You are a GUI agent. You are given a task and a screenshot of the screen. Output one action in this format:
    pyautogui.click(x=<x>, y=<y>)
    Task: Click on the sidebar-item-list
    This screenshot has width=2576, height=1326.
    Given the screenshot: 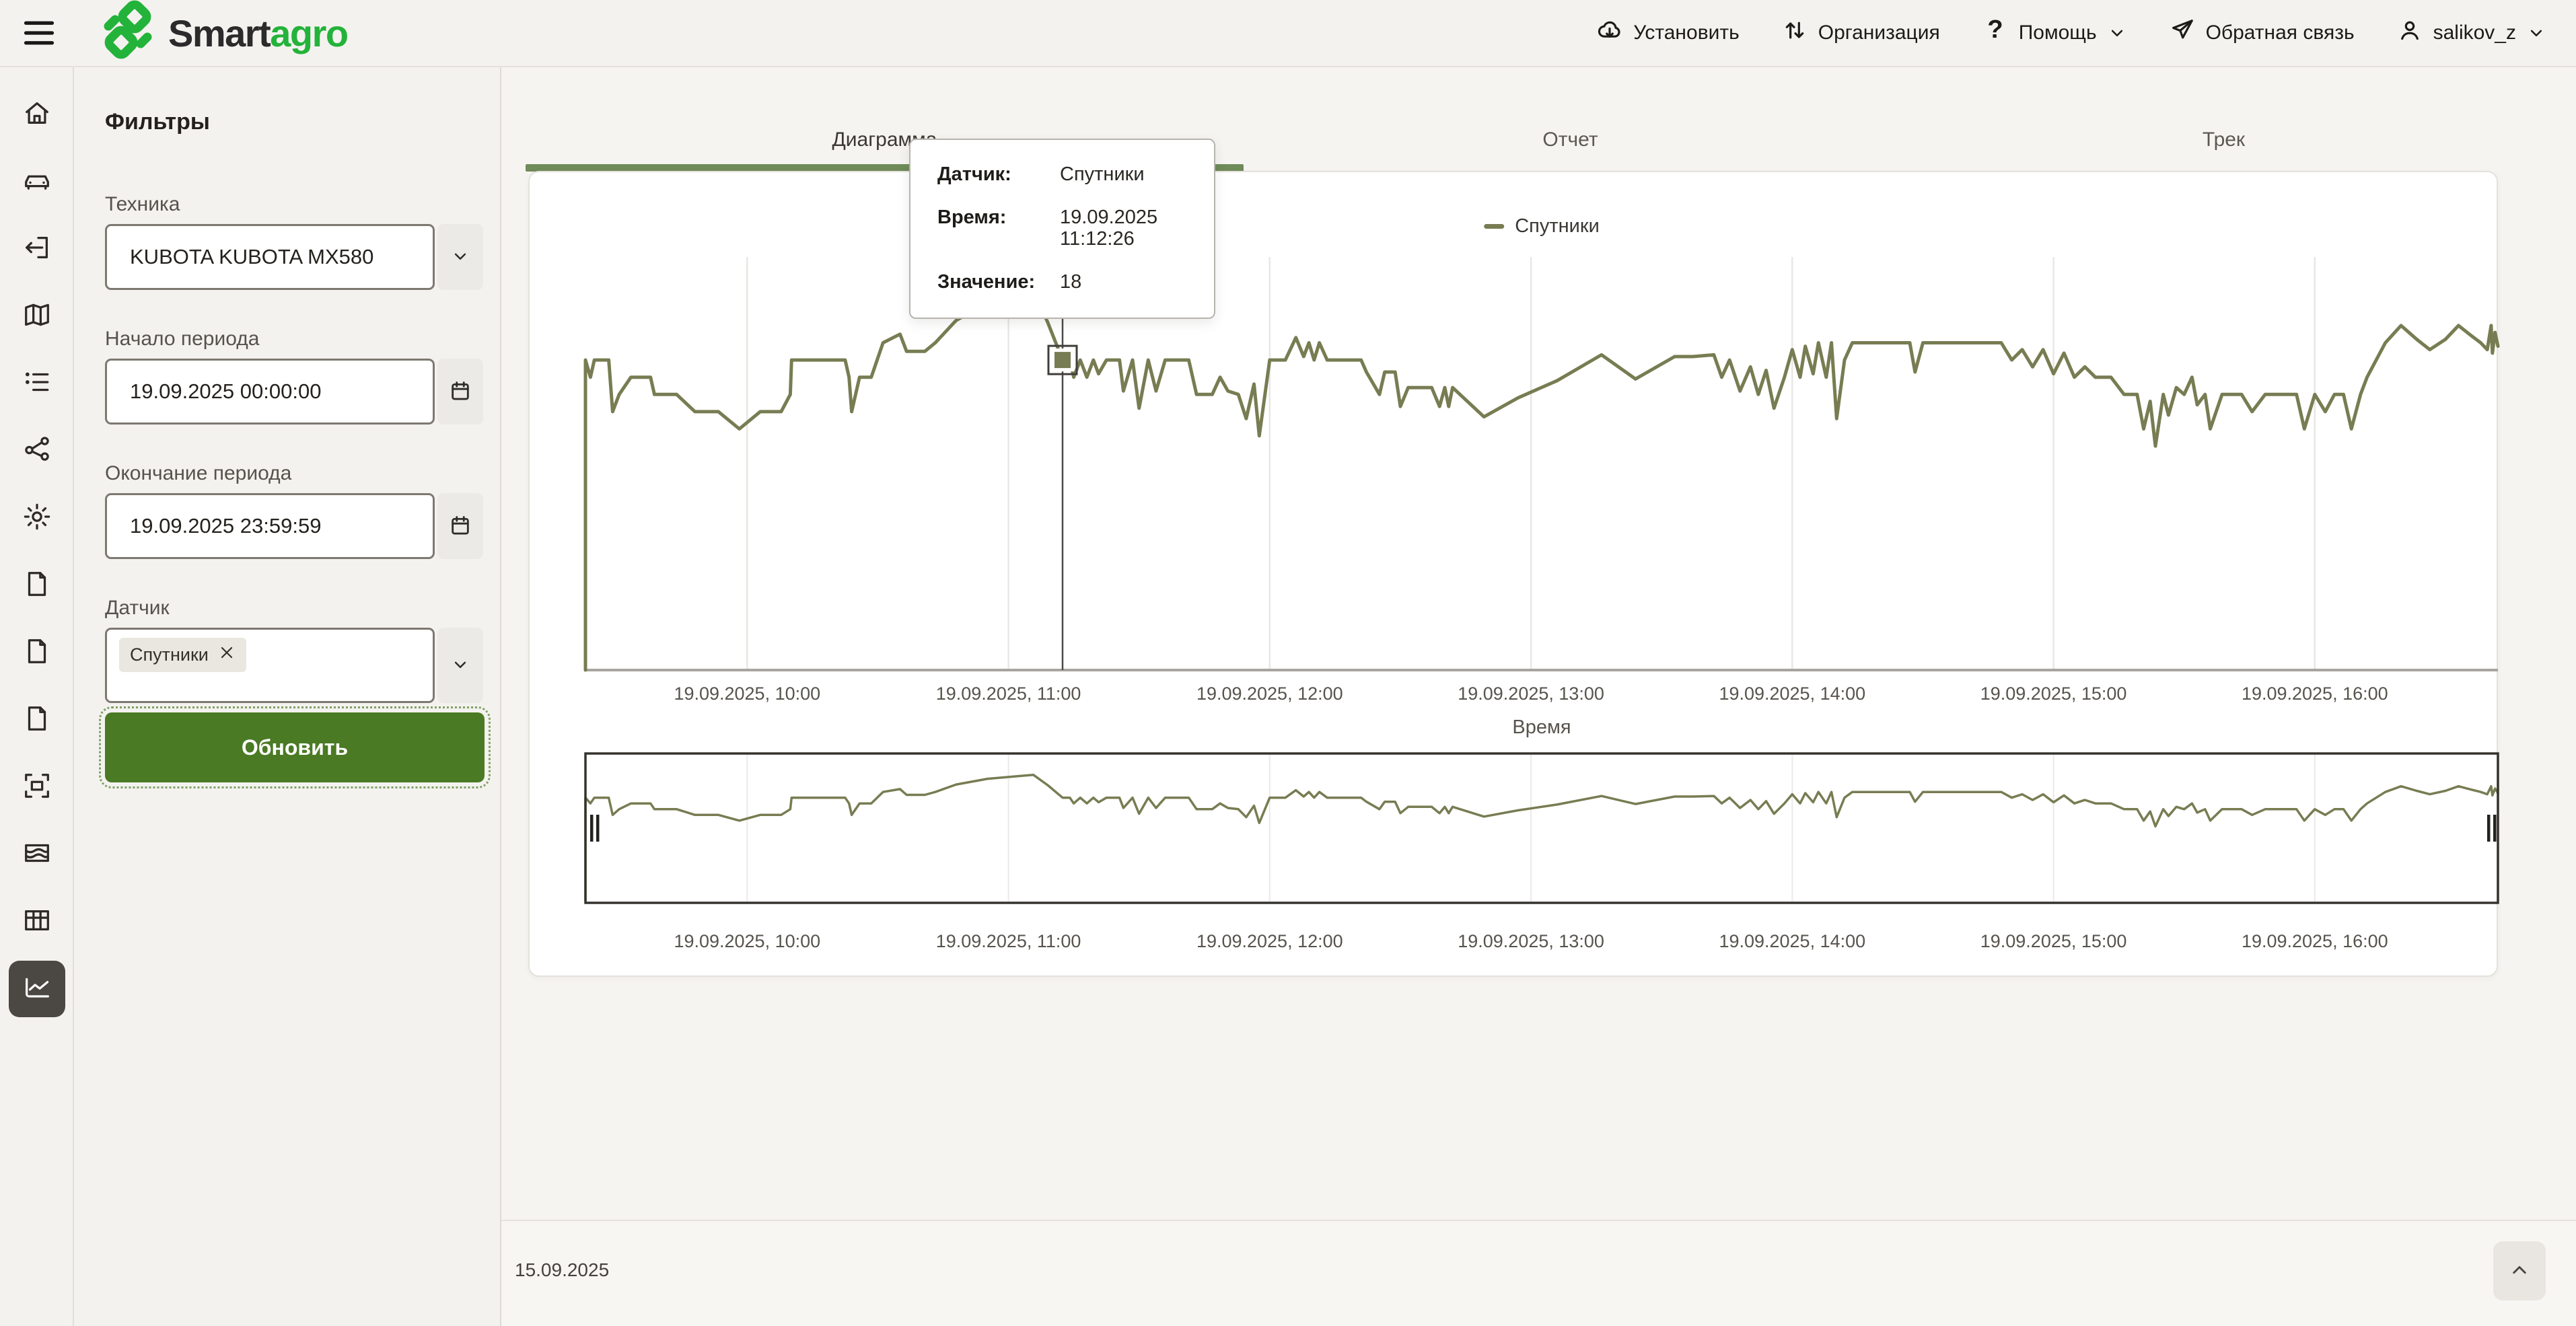 What is the action you would take?
    pyautogui.click(x=37, y=383)
    